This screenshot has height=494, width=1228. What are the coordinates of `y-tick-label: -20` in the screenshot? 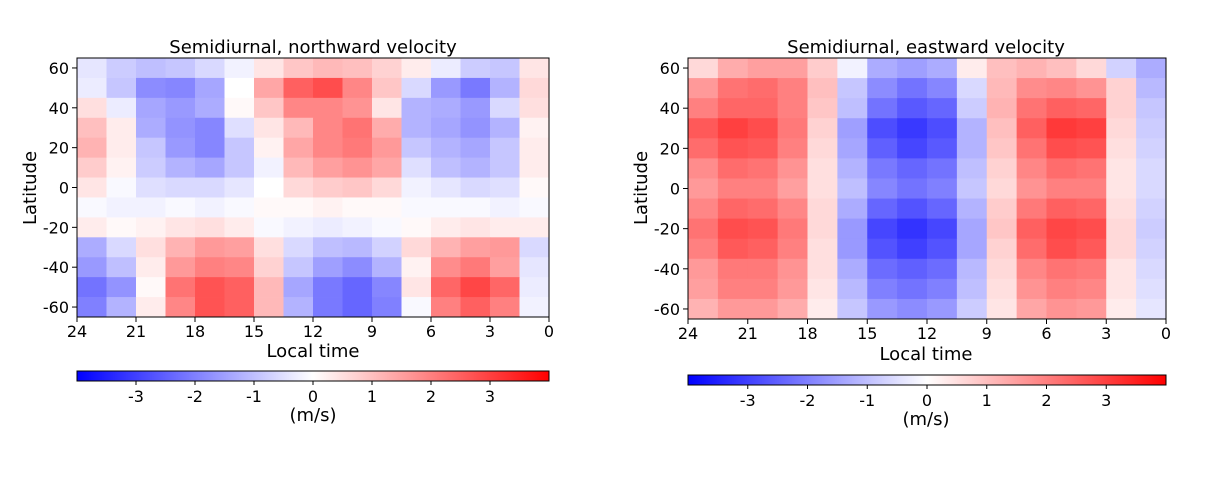 It's located at (667, 229).